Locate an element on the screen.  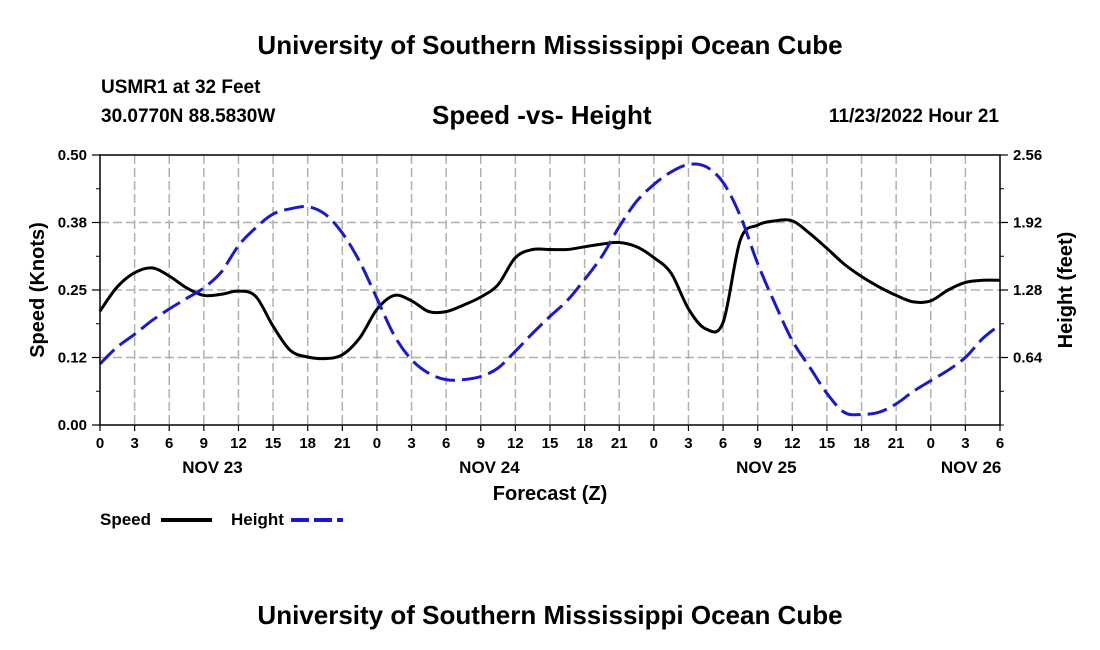
legend: Speed Height is located at coordinates (221, 519).